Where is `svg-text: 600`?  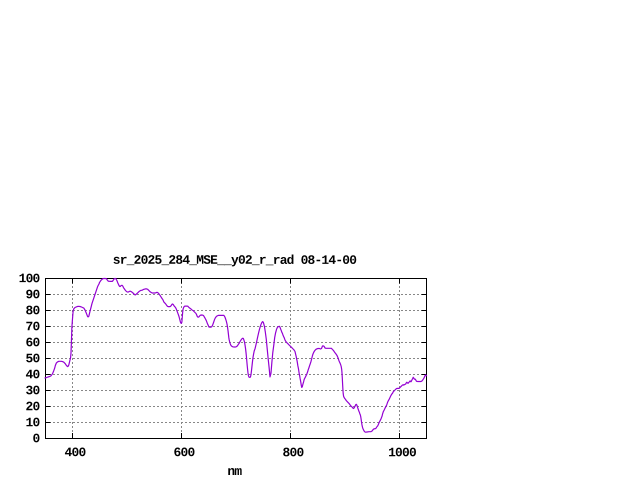
svg-text: 600 is located at coordinates (184, 452).